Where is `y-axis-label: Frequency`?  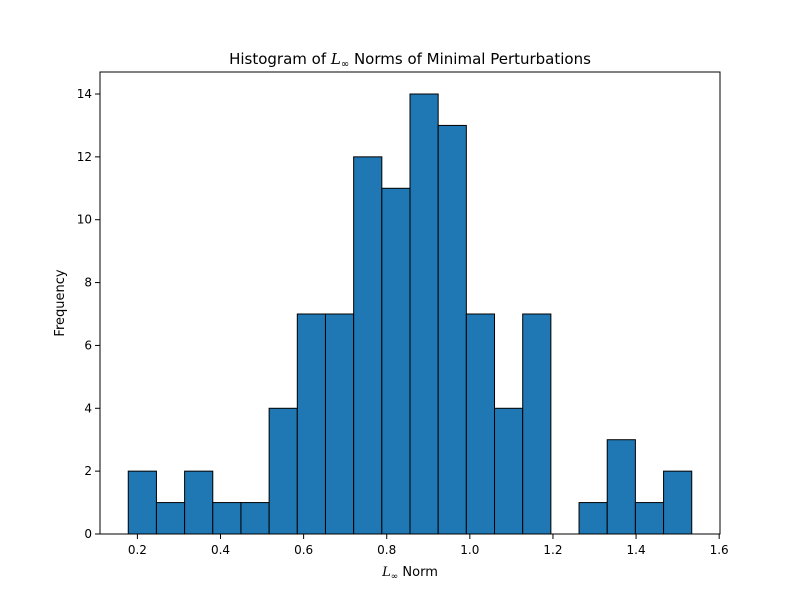
y-axis-label: Frequency is located at coordinates (60, 302).